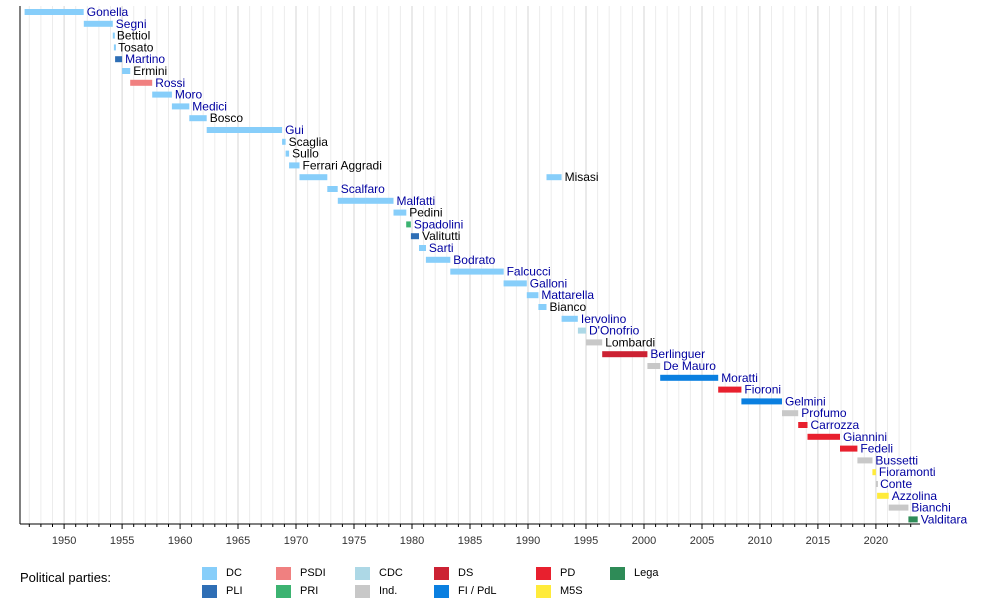 The width and height of the screenshot is (1000, 606). Describe the element at coordinates (876, 484) in the screenshot. I see `bar-conte` at that location.